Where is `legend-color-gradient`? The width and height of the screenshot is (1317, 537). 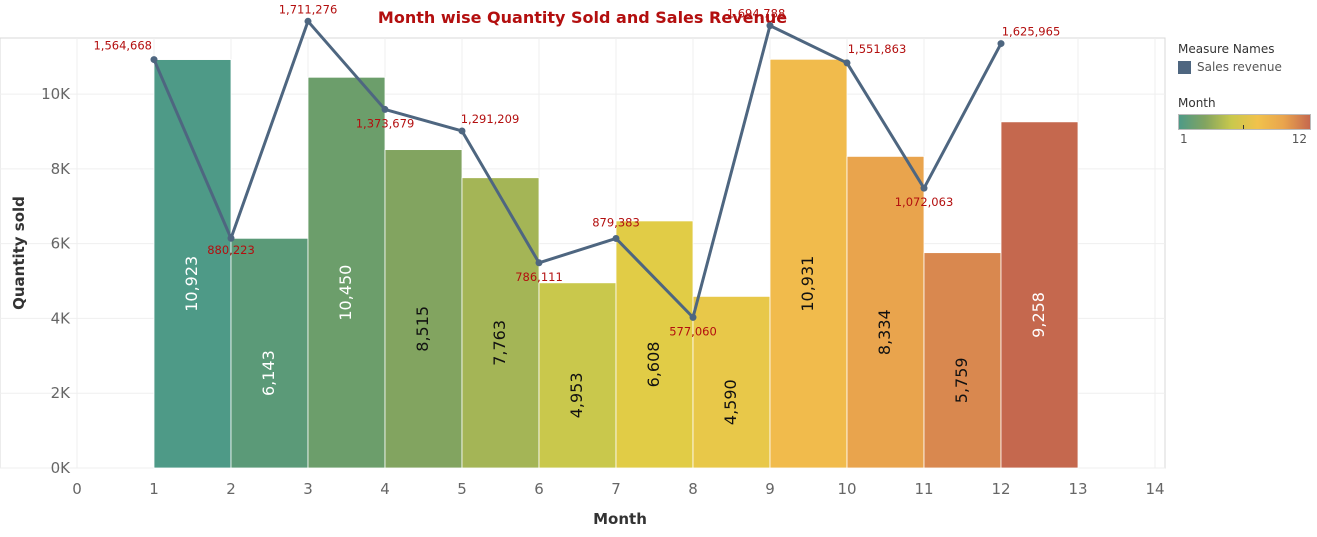
legend-color-gradient is located at coordinates (1244, 122).